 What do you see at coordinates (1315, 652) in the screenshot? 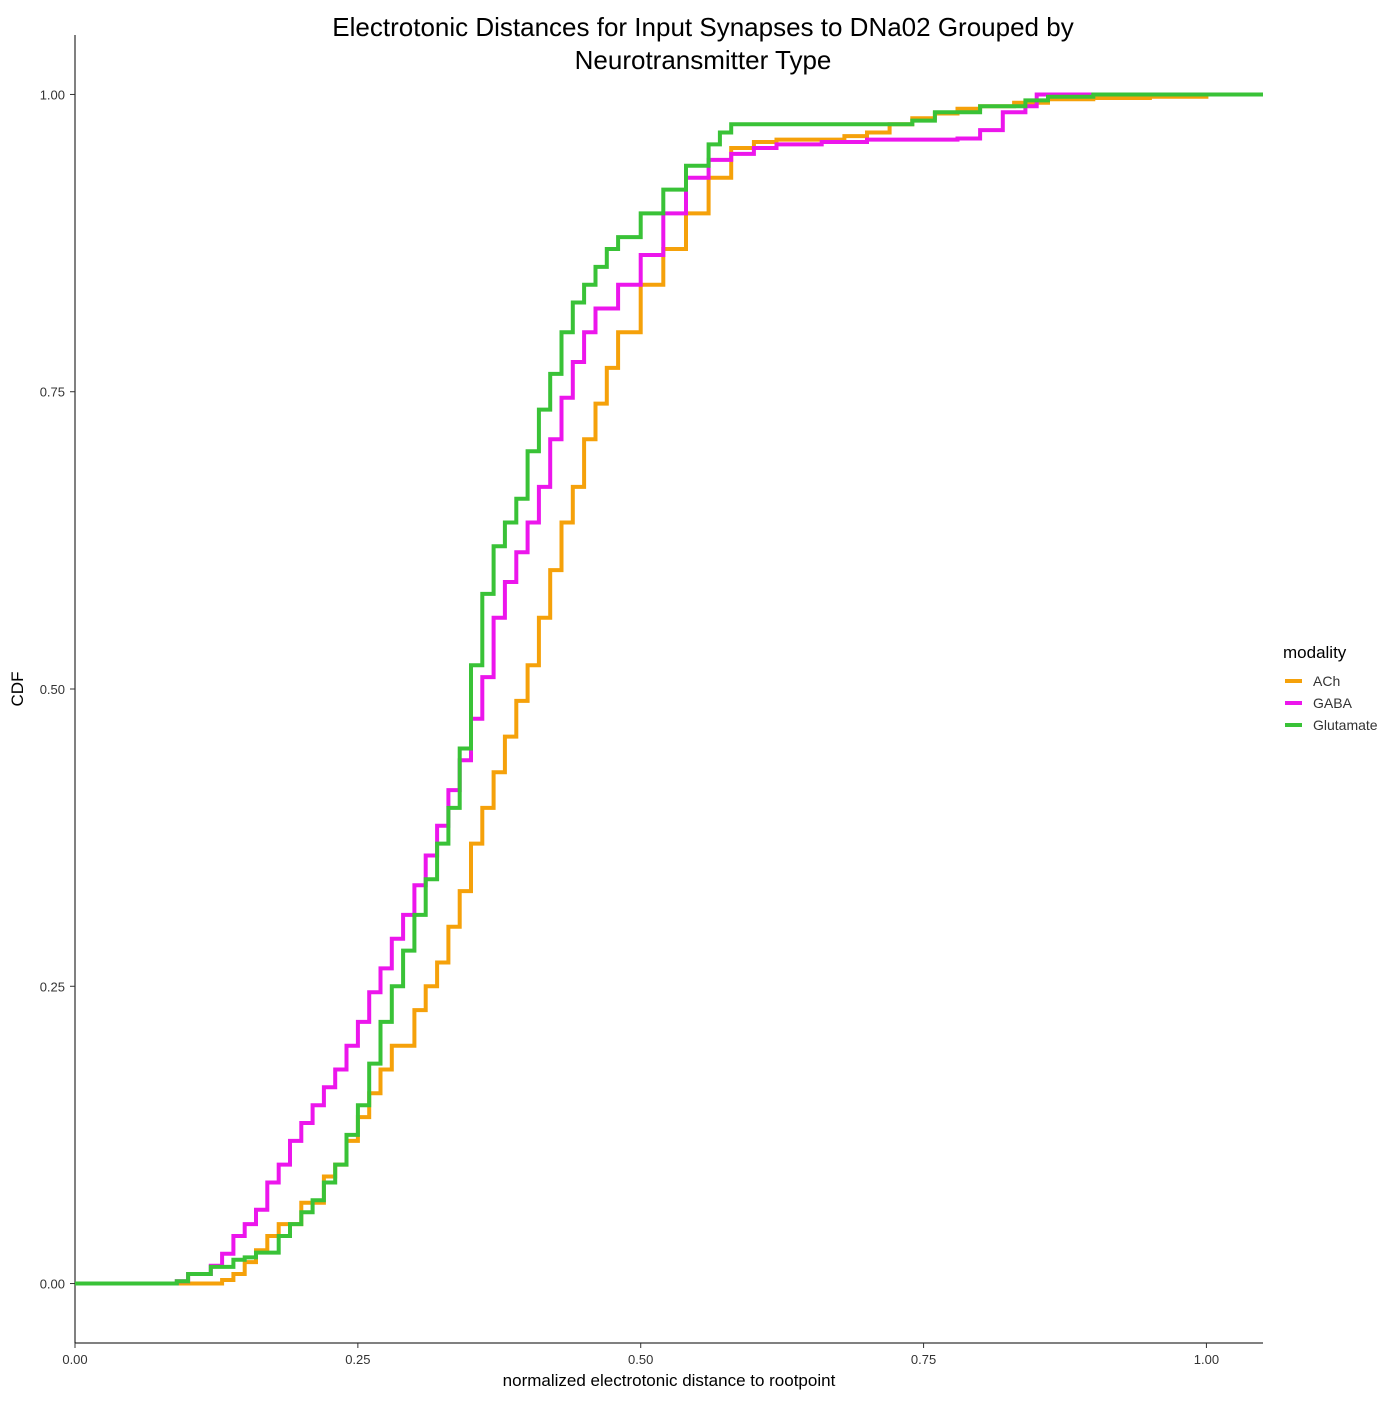
I see `legend-title: modality` at bounding box center [1315, 652].